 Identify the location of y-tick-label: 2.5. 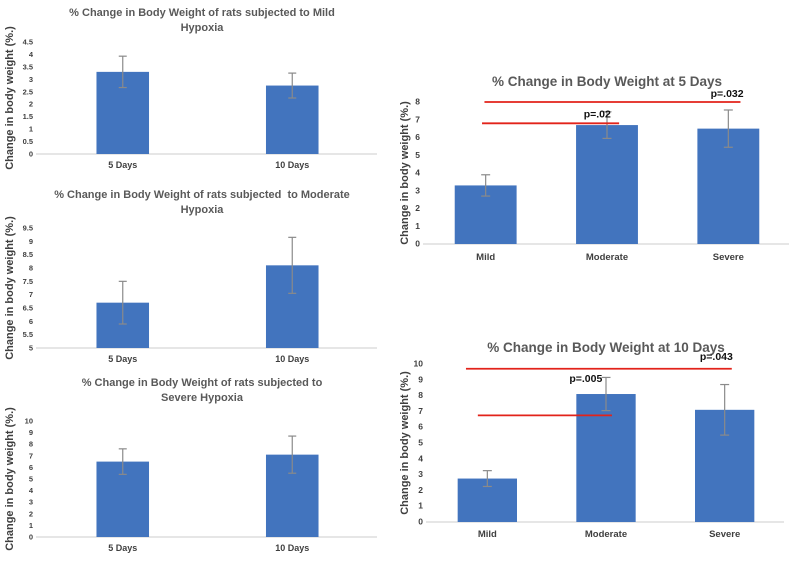
(28, 91).